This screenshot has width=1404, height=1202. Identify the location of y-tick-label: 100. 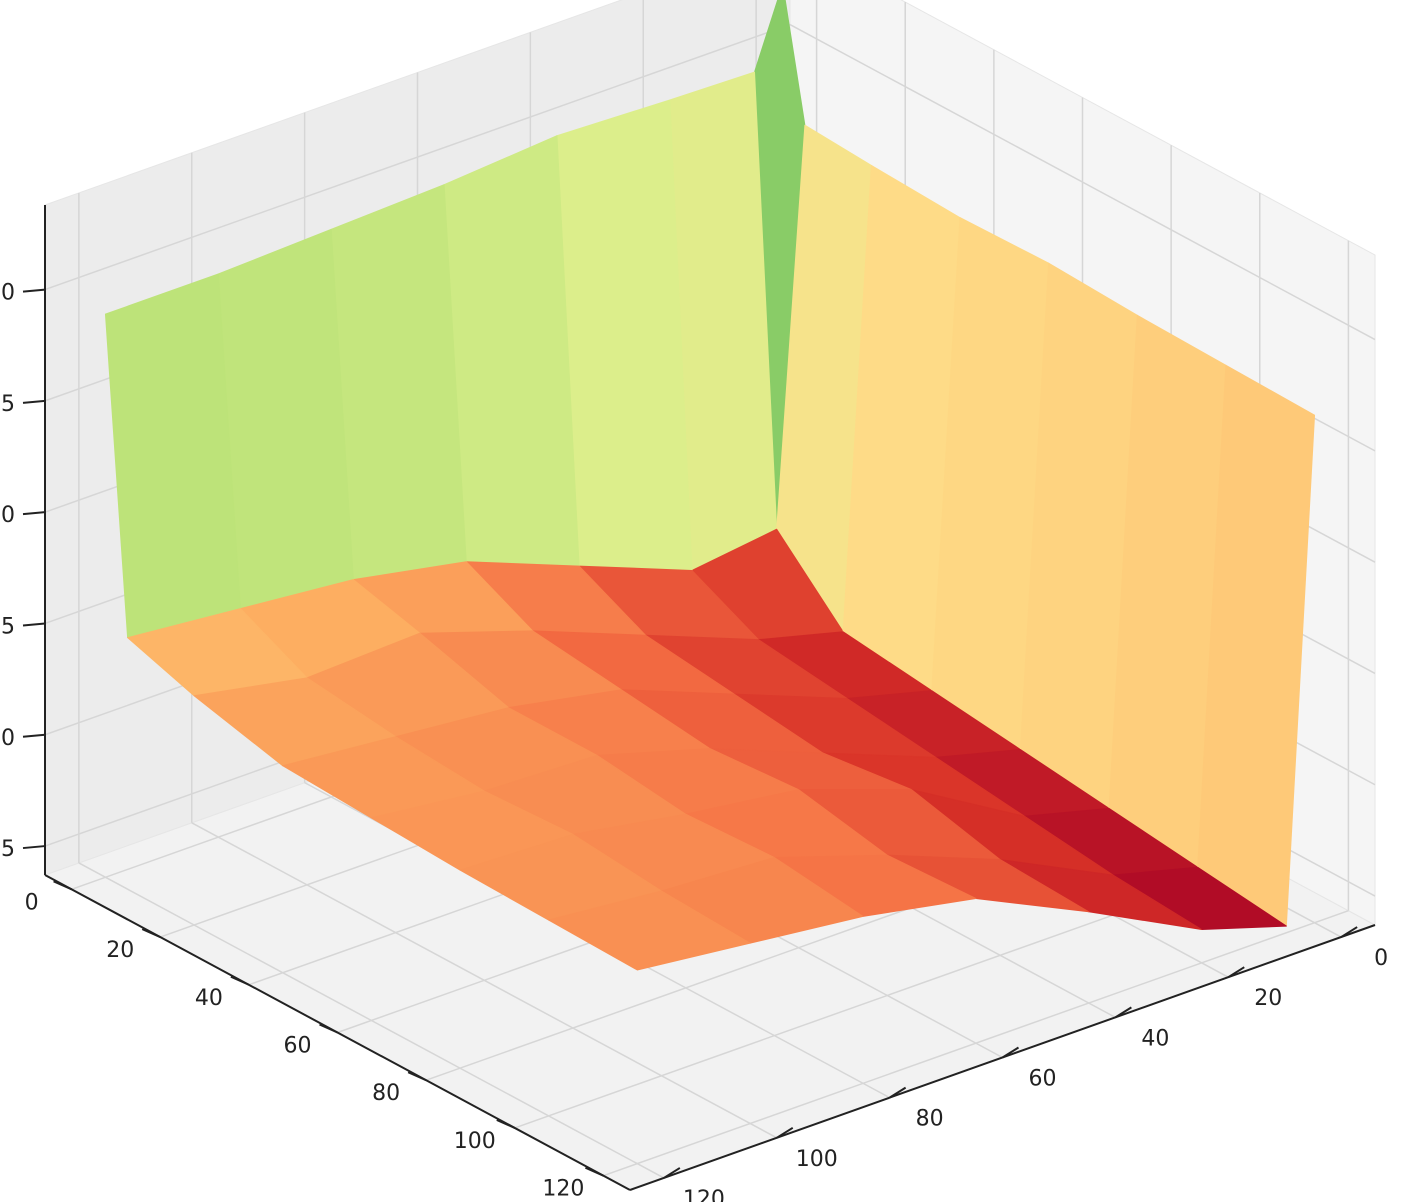
(817, 1159).